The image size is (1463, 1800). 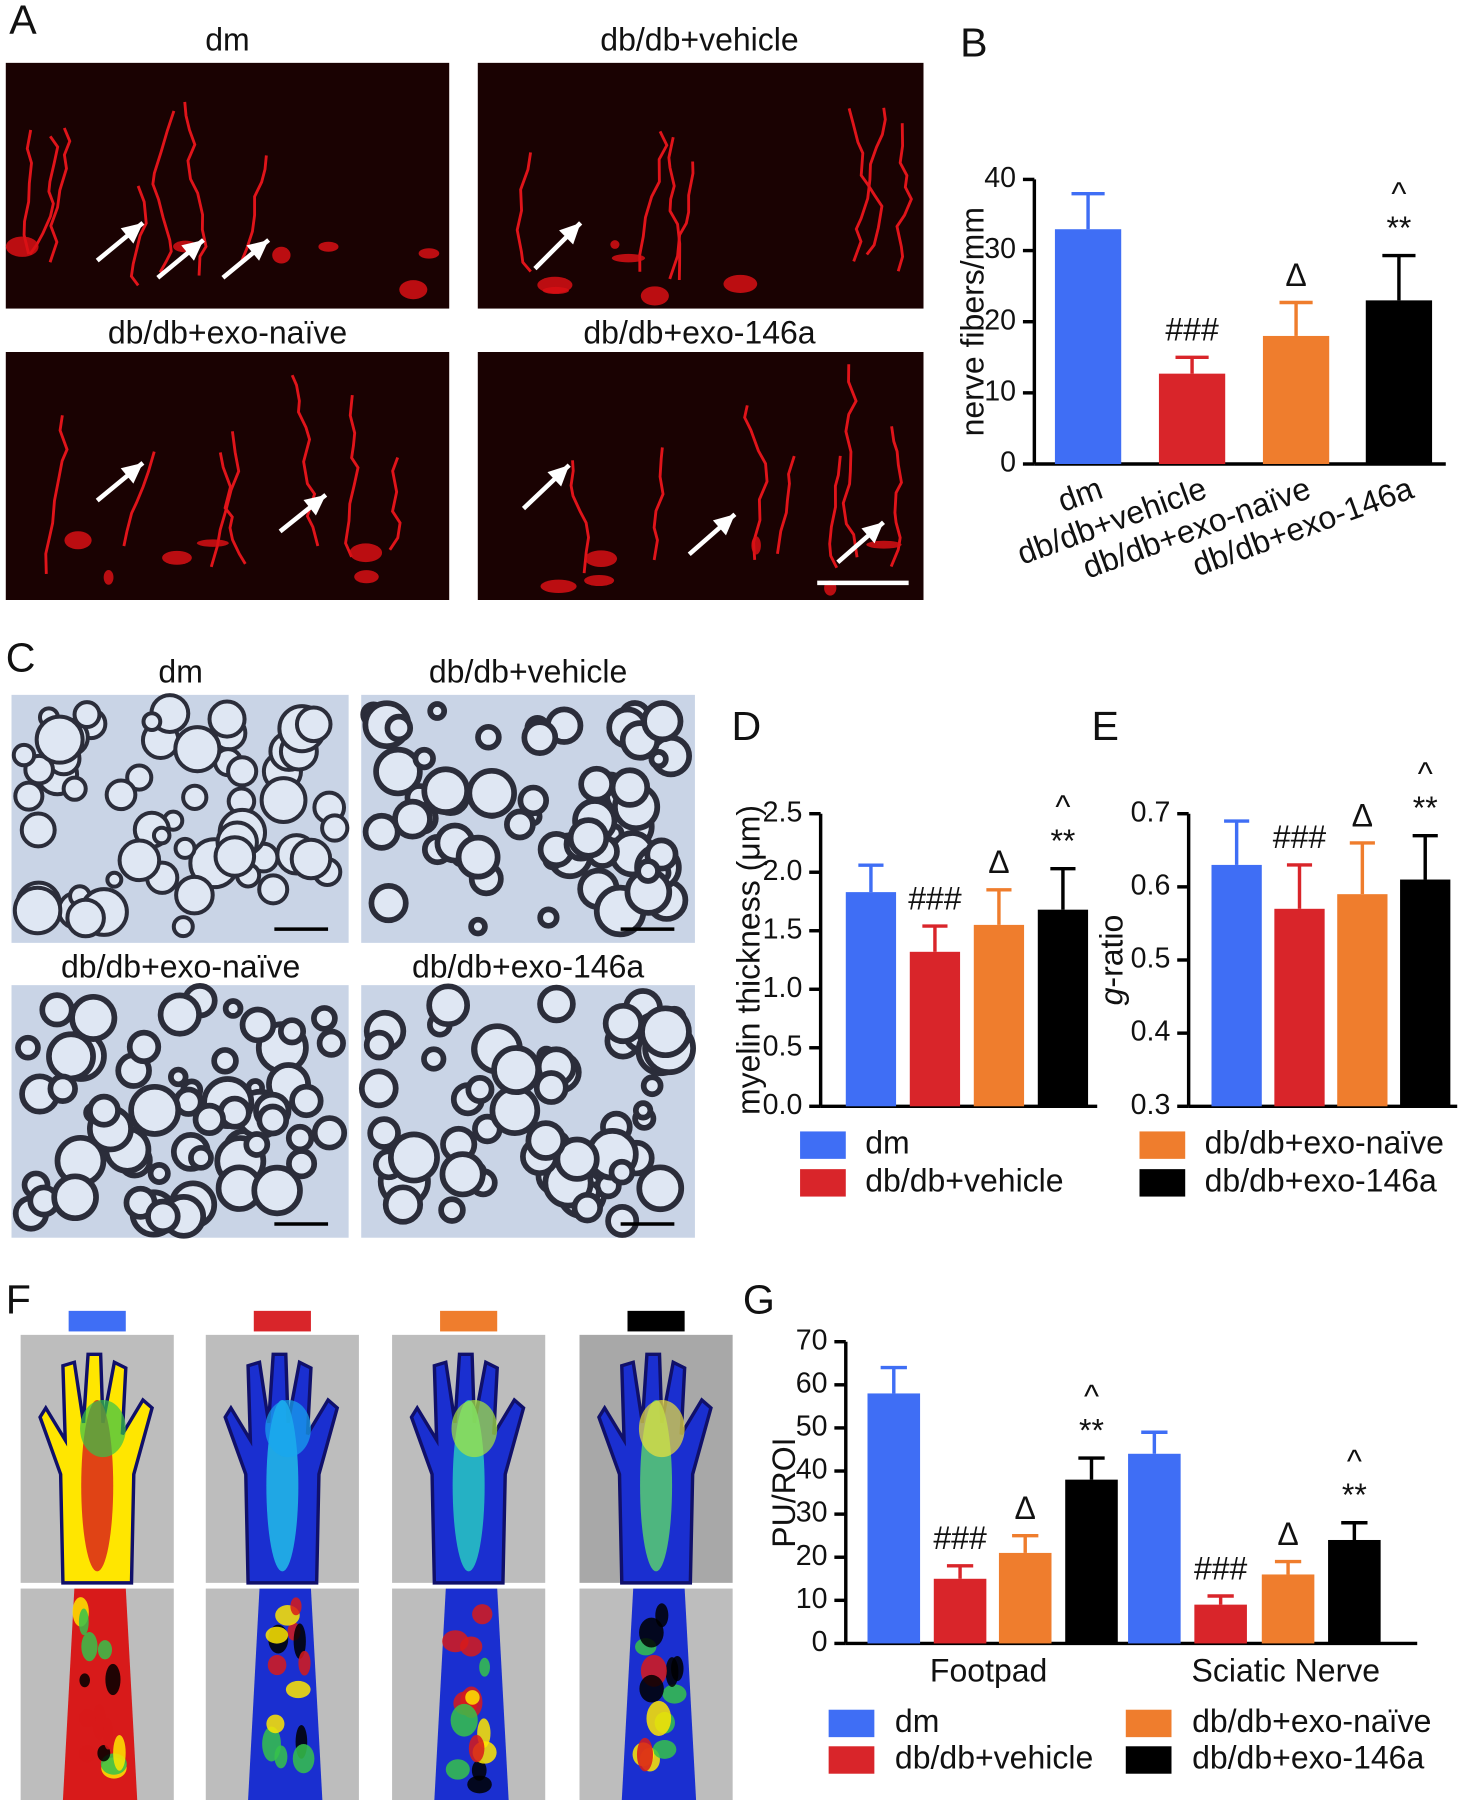 What do you see at coordinates (1151, 1105) in the screenshot?
I see `y-tick-label: 0.3` at bounding box center [1151, 1105].